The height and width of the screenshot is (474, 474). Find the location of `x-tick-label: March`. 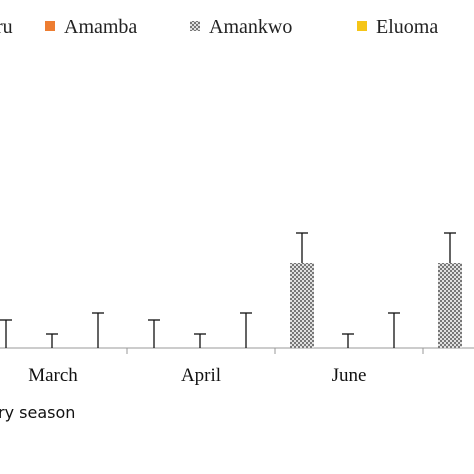

x-tick-label: March is located at coordinates (53, 375).